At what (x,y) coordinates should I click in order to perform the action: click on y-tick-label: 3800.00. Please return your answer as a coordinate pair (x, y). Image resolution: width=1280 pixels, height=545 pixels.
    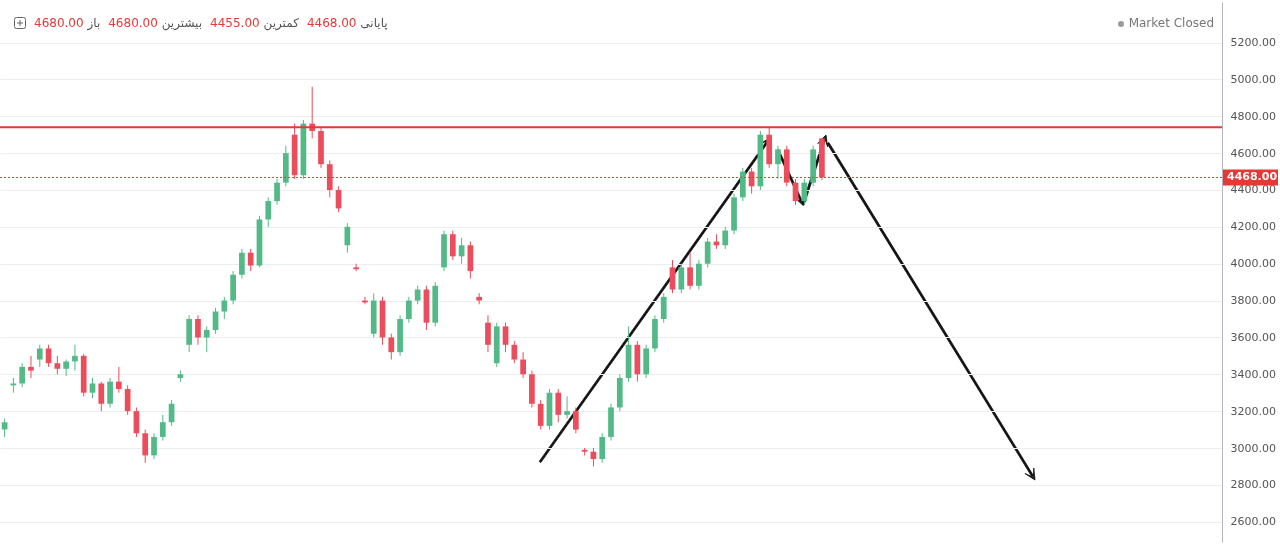
    Looking at the image, I should click on (1253, 301).